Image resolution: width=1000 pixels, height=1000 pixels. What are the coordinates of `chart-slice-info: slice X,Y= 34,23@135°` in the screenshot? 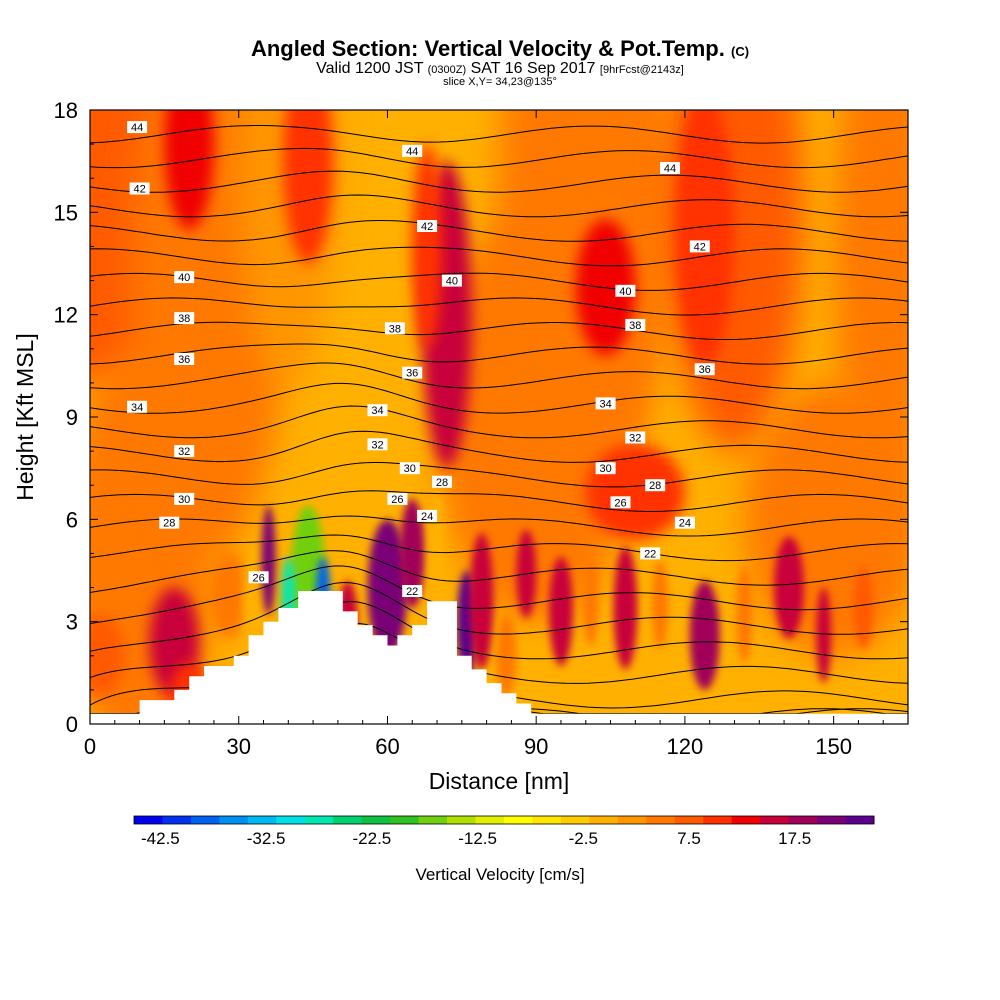 It's located at (500, 82).